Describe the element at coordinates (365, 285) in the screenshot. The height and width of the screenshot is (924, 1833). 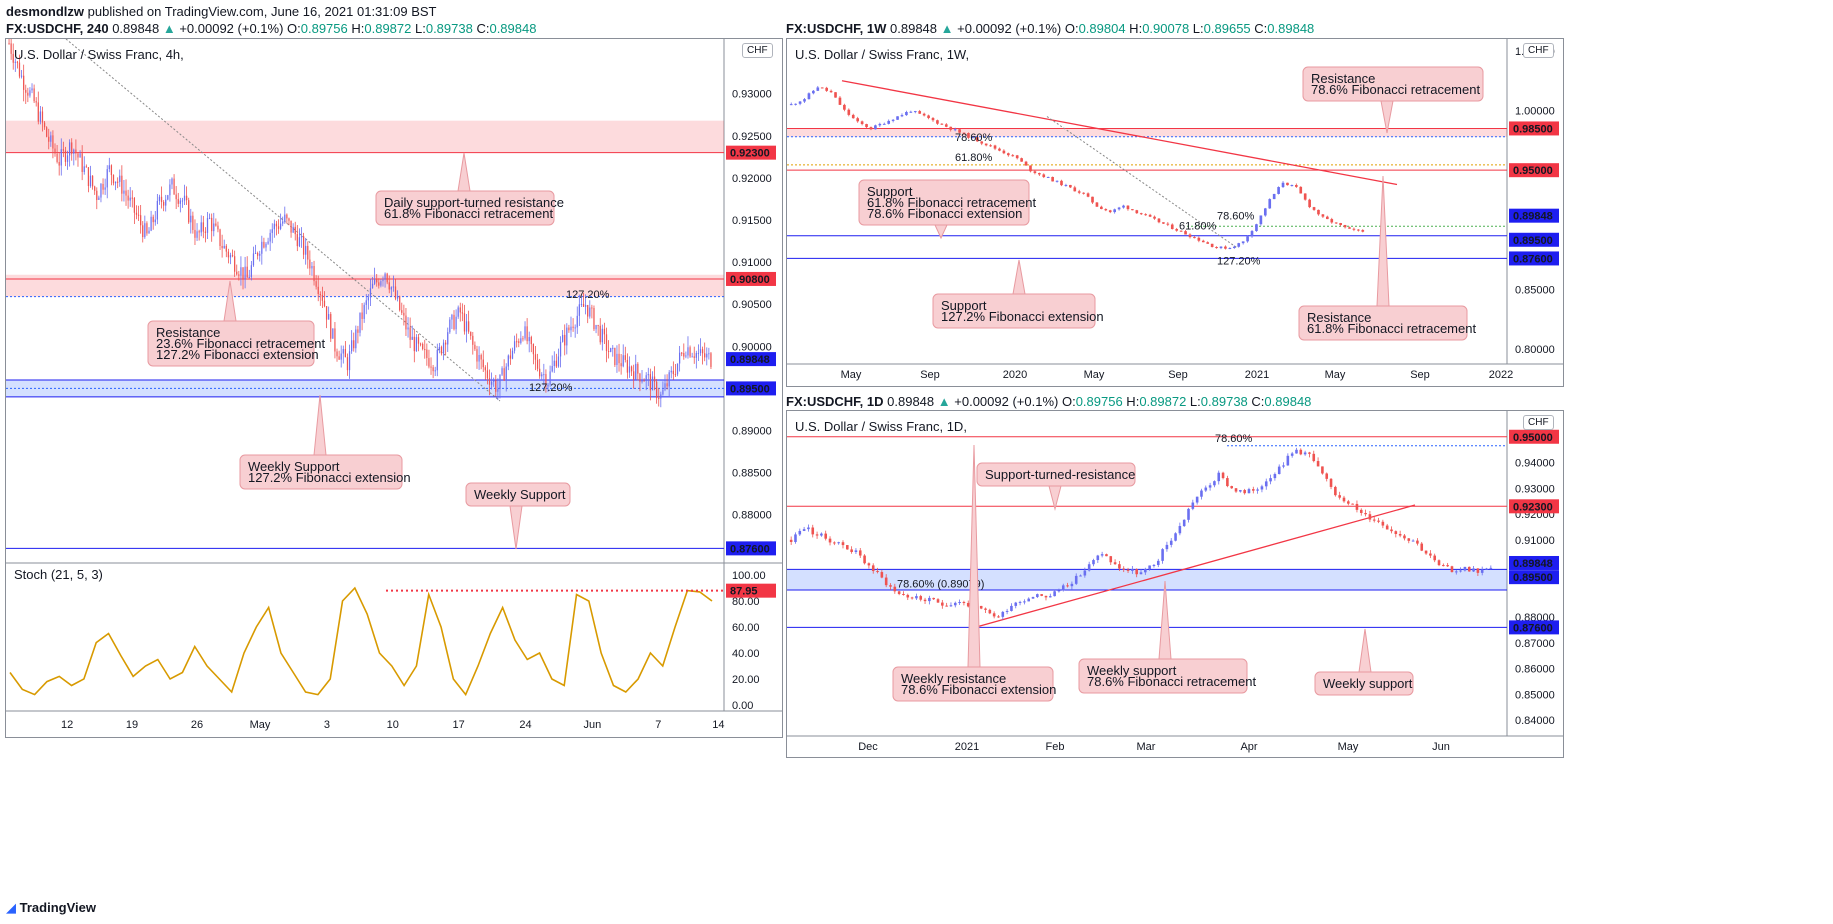
I see `resistance-zone-lower` at that location.